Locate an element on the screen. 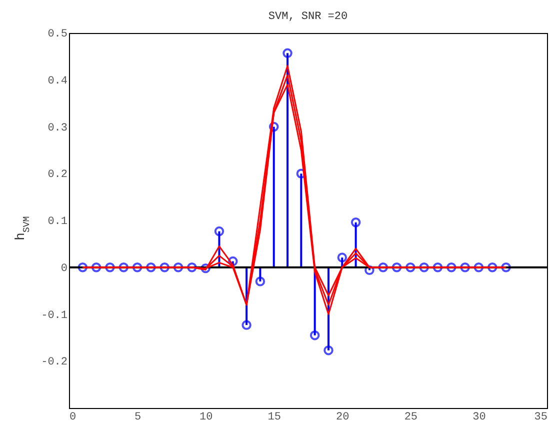 Image resolution: width=554 pixels, height=433 pixels. chart-title: SVM, SNR =20 is located at coordinates (308, 17).